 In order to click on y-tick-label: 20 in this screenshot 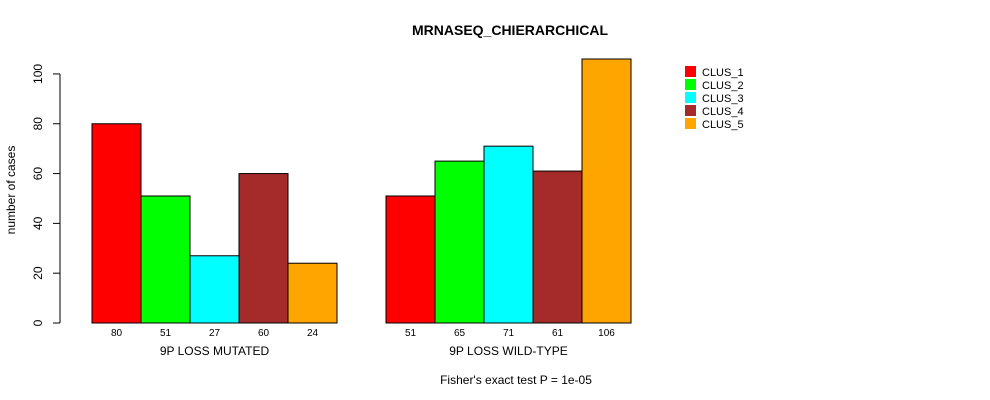, I will do `click(38, 273)`.